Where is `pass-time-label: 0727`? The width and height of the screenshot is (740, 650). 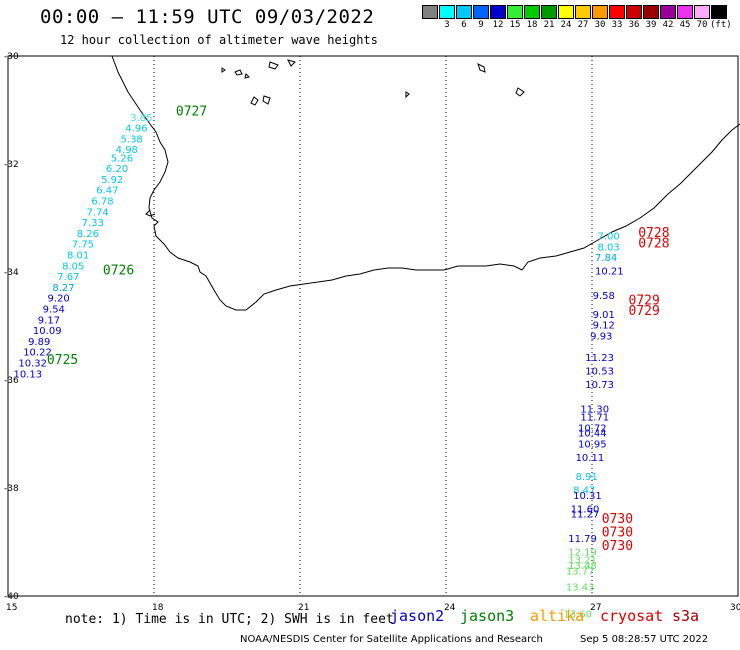 pass-time-label: 0727 is located at coordinates (191, 111).